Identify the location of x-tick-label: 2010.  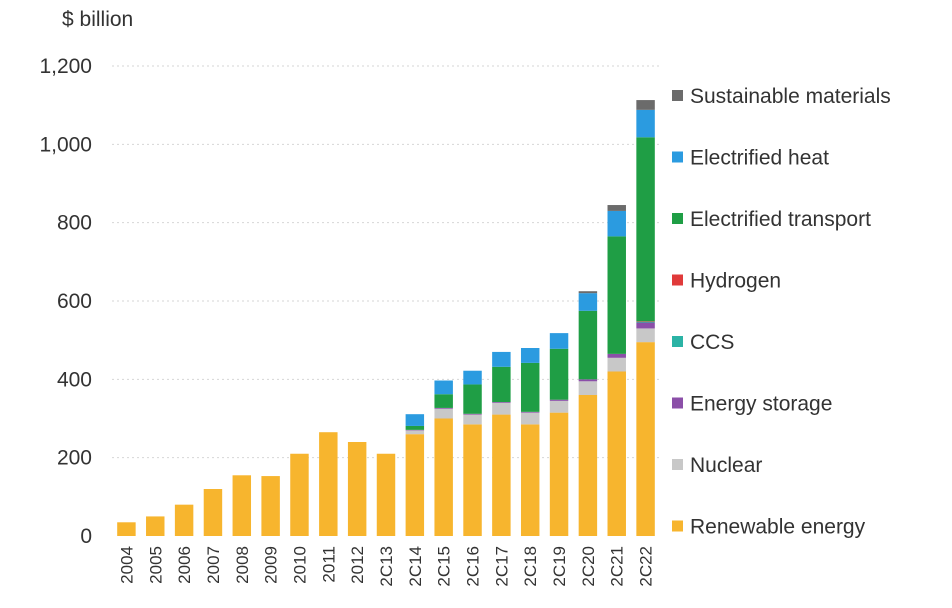
(300, 565).